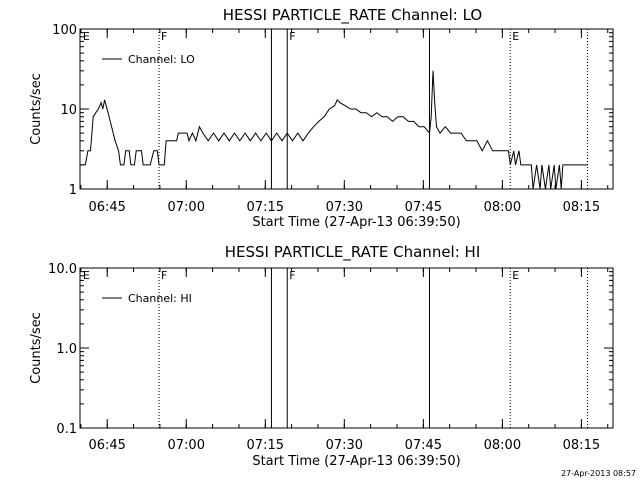  What do you see at coordinates (265, 445) in the screenshot?
I see `chart-2-xtick-label: 07:15` at bounding box center [265, 445].